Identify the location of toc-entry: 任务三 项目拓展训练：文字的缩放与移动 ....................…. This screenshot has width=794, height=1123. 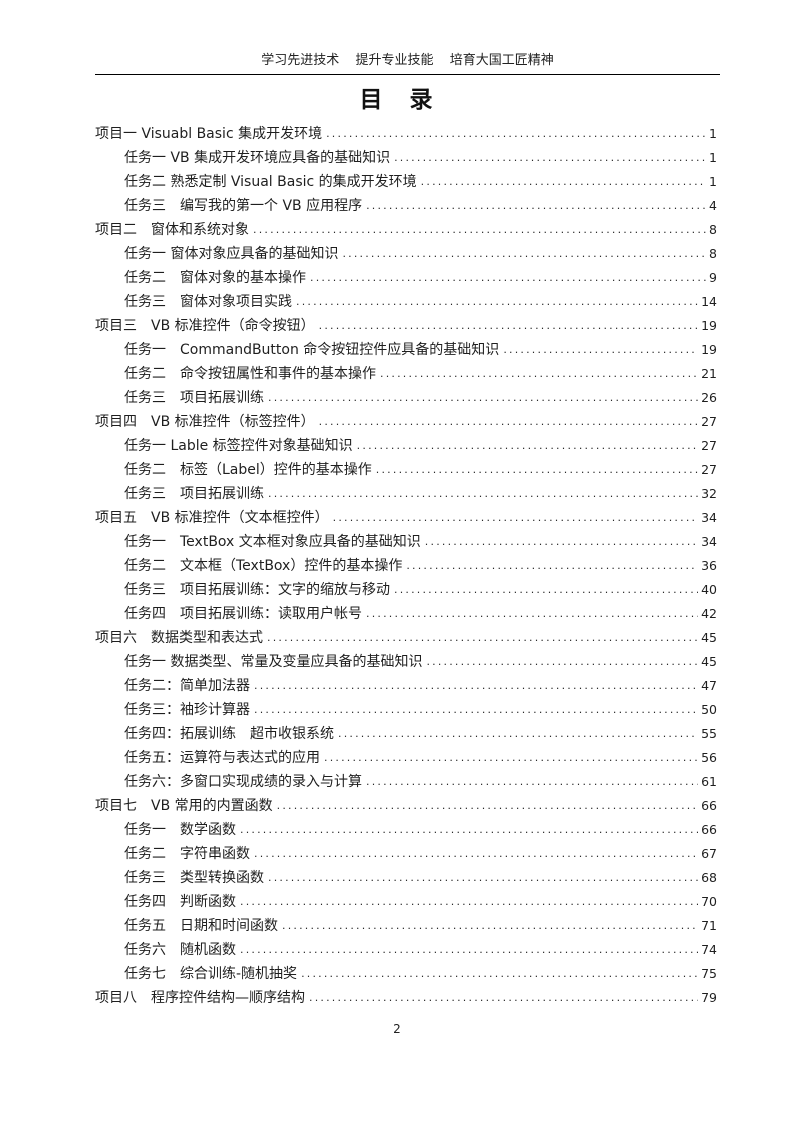
(406, 590).